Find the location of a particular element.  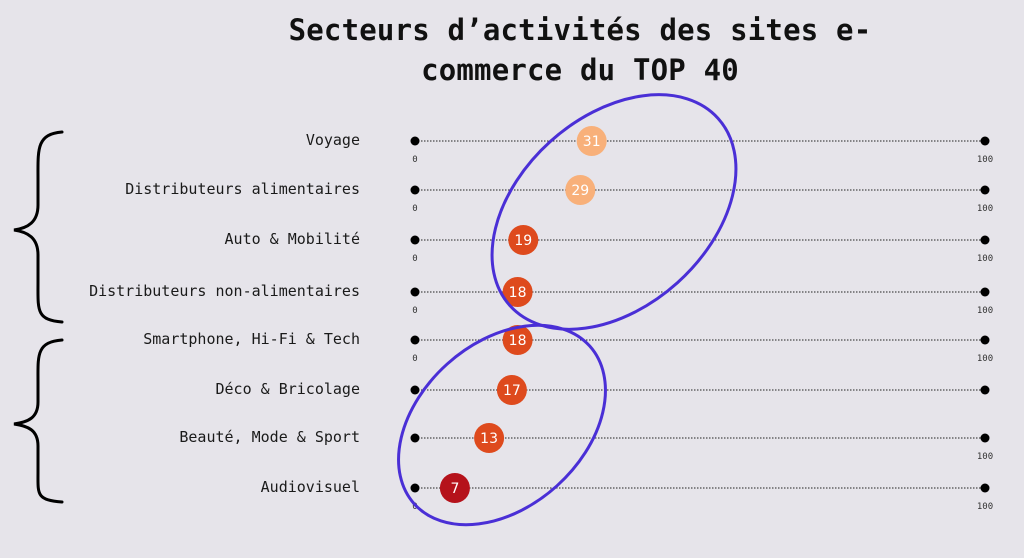

chart-title-line-1: Secteurs d’activités des sites e- is located at coordinates (580, 30).